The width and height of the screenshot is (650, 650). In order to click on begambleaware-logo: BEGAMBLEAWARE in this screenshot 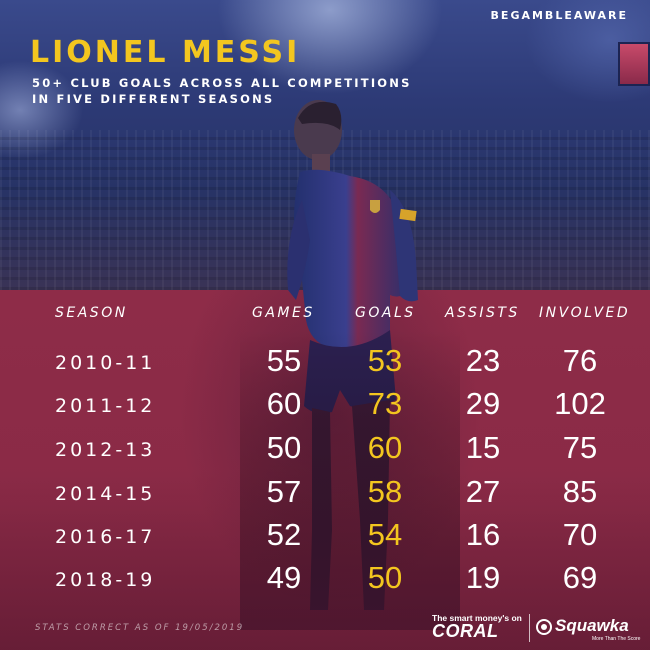, I will do `click(559, 15)`.